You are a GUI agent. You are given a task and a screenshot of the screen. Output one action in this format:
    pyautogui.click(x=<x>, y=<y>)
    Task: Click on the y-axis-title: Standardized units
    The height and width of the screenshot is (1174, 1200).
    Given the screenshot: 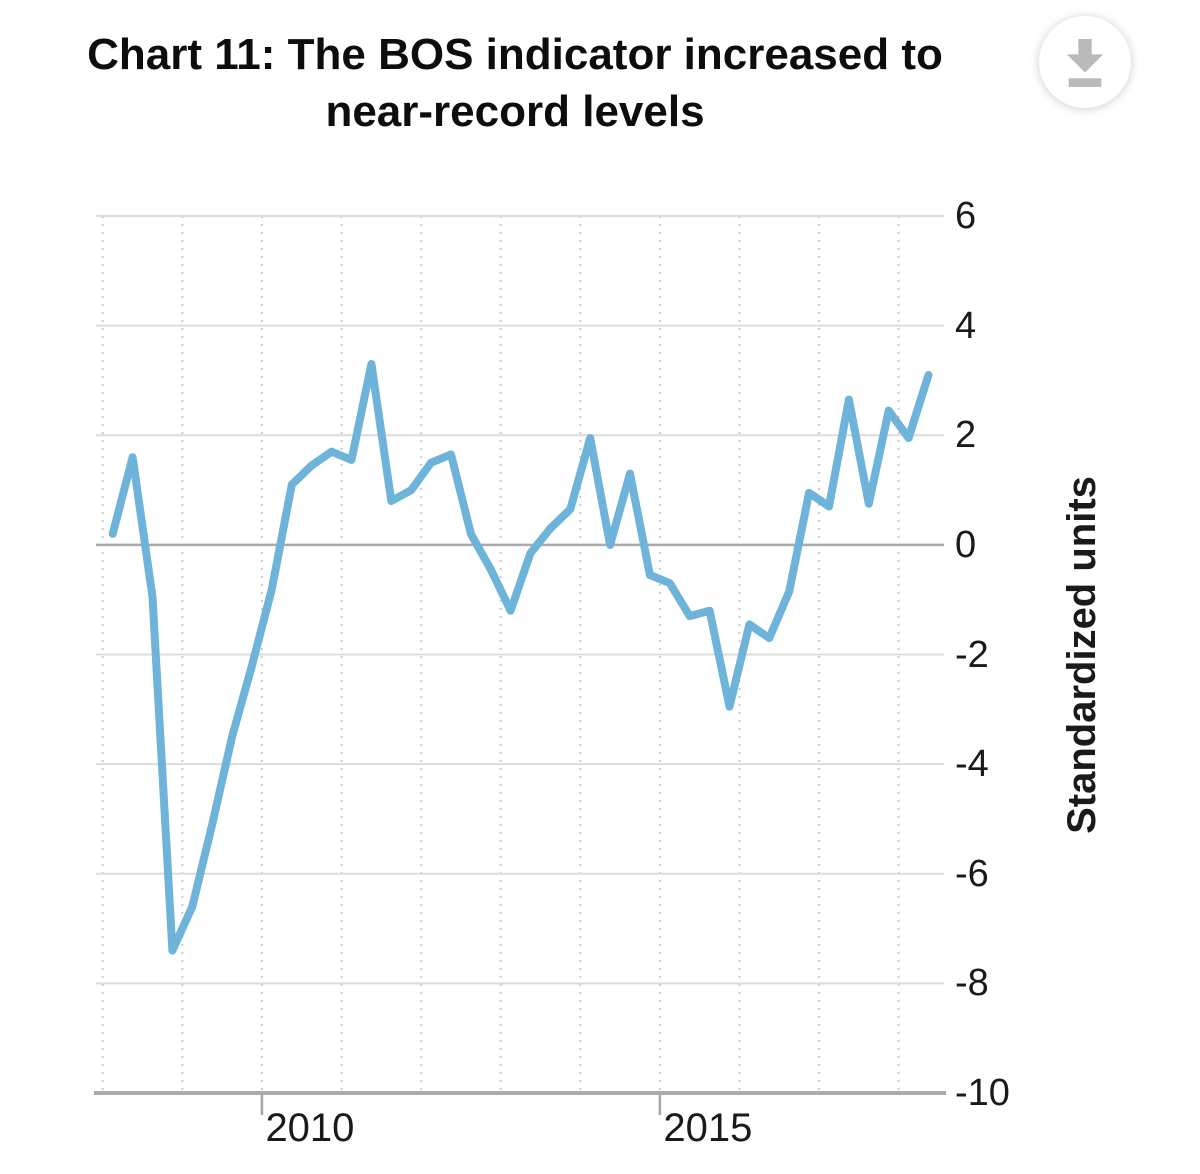 What is the action you would take?
    pyautogui.click(x=1082, y=655)
    